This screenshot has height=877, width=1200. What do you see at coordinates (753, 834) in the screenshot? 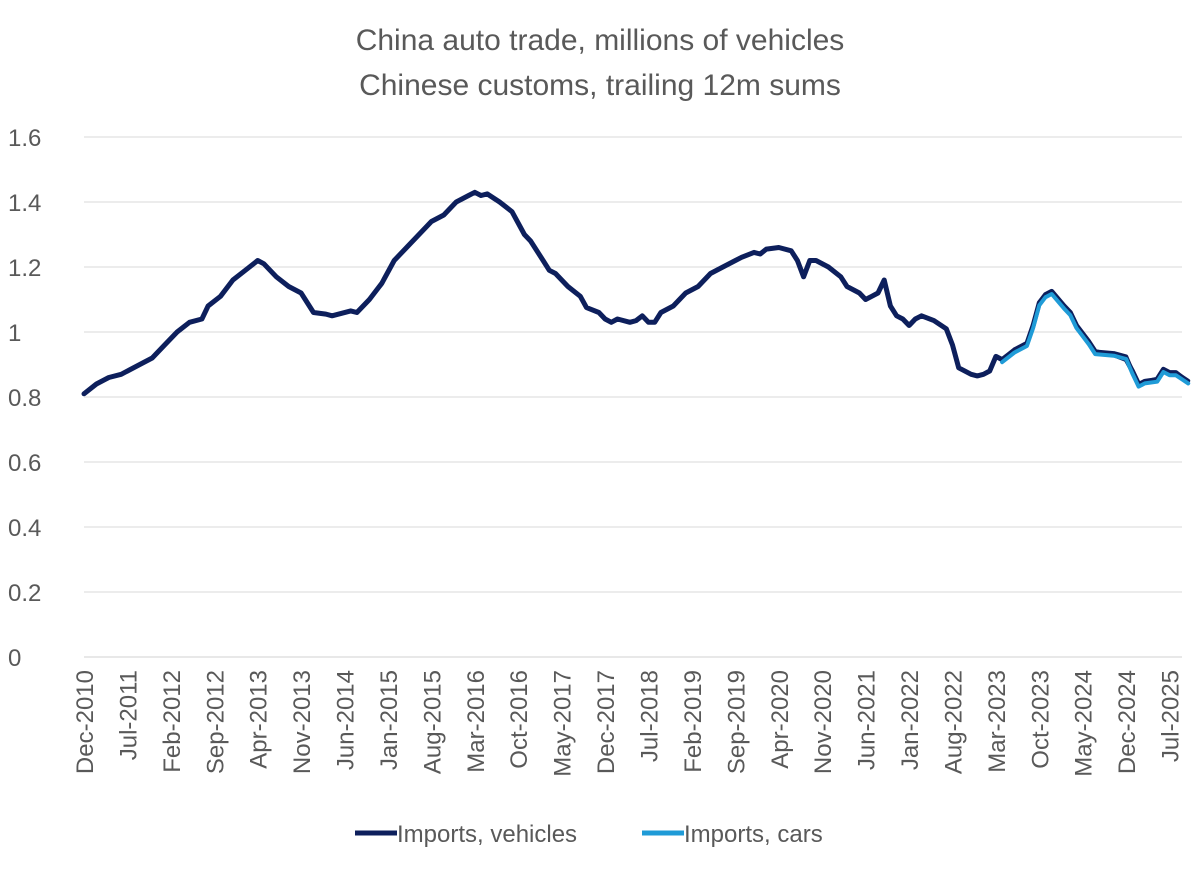
I see `legend-label-cars: Imports, cars` at bounding box center [753, 834].